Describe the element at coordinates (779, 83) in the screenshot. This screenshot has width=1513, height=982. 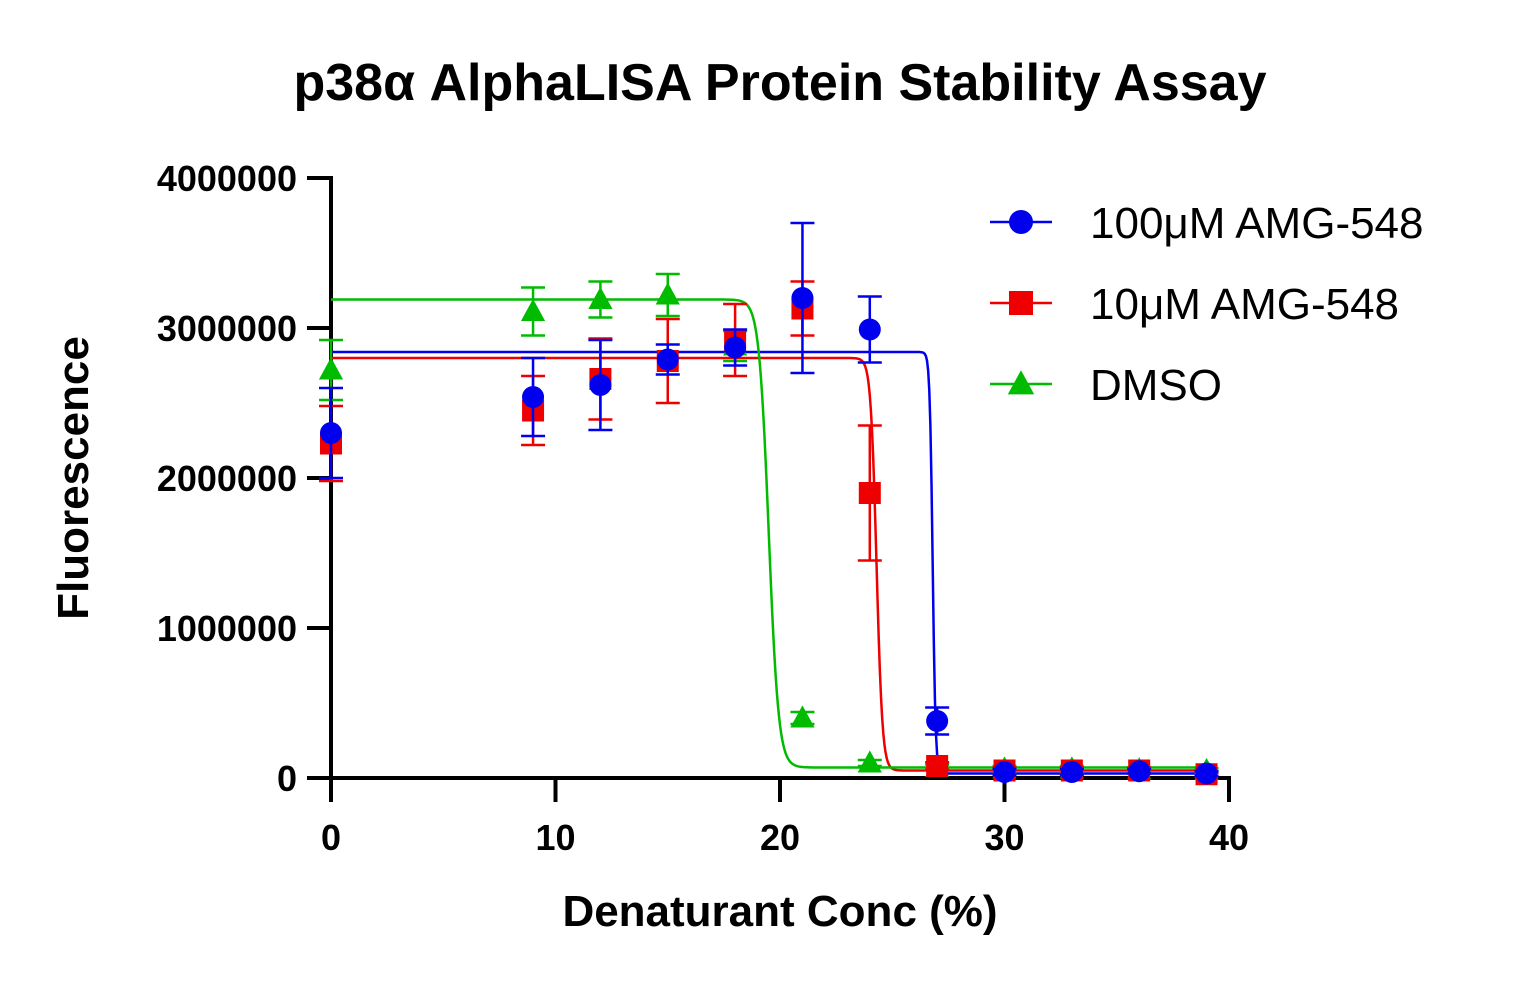
I see `chart-title: p38α AlphaLISA Protein Stability Assay` at that location.